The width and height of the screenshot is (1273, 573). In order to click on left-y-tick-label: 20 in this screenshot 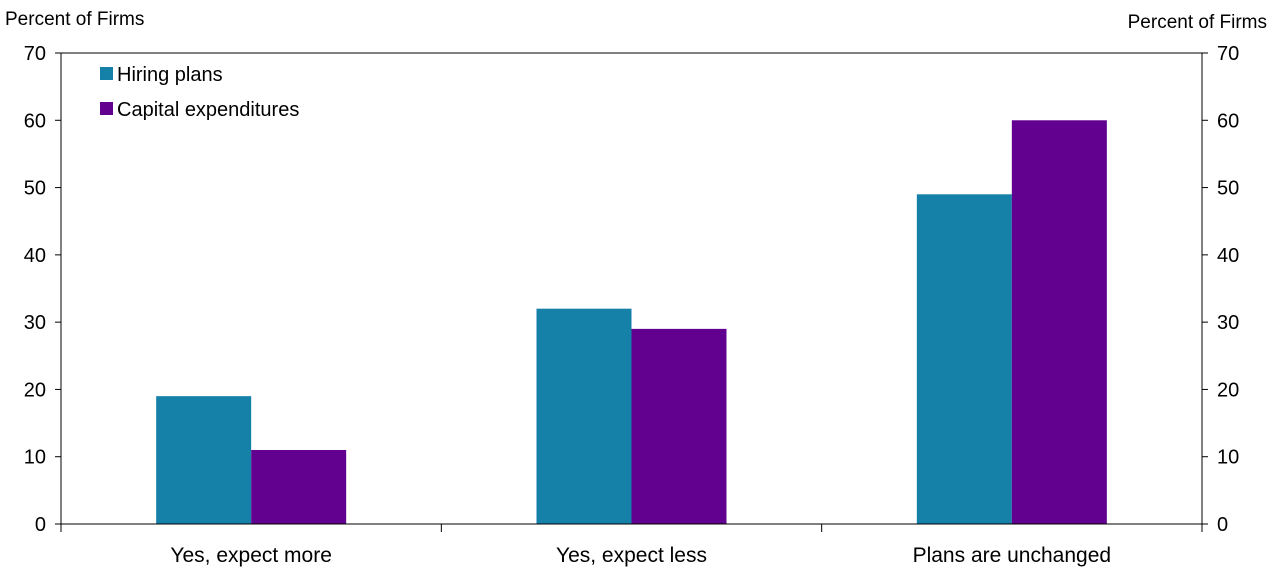, I will do `click(35, 390)`.